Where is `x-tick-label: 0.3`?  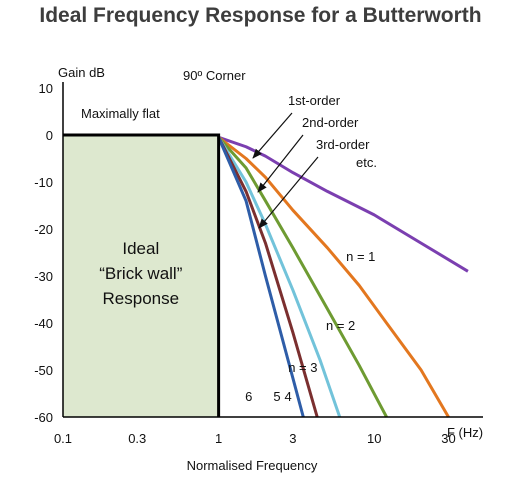
x-tick-label: 0.3 is located at coordinates (137, 438).